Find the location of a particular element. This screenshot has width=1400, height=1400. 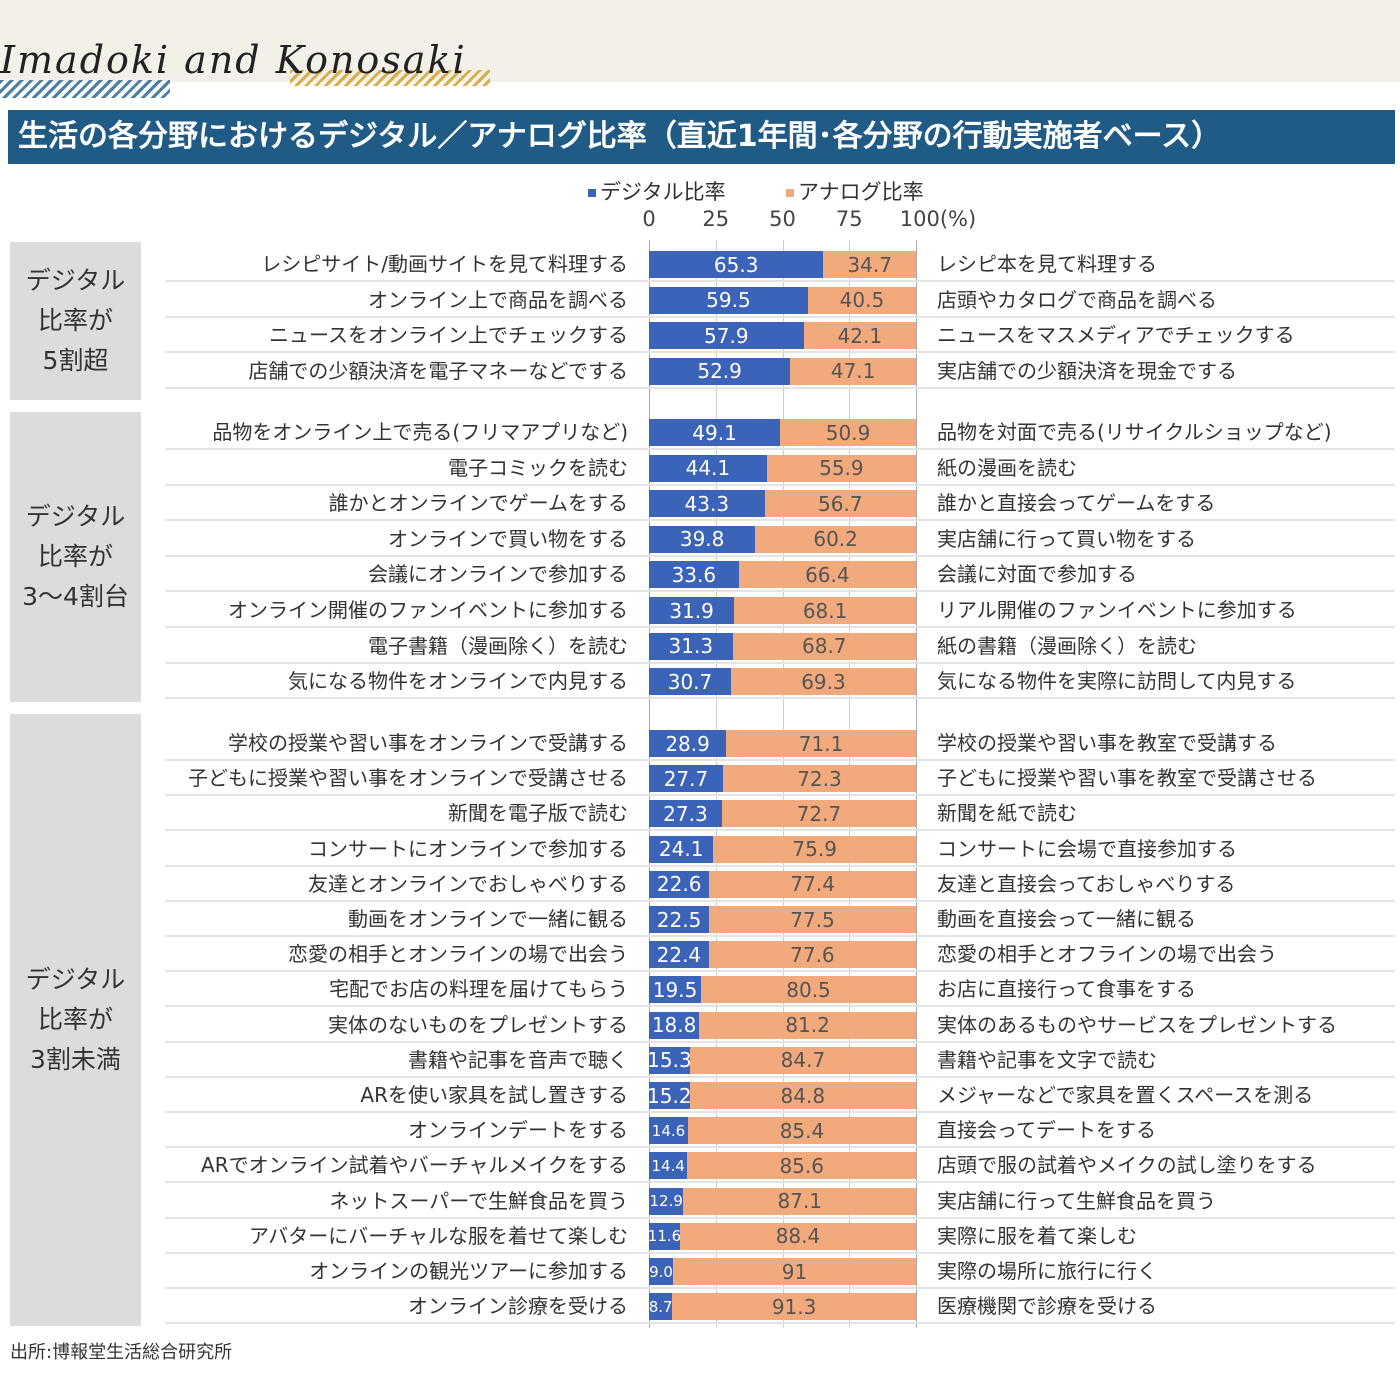

analog-activity-label: 実体のあるものやサービスをプレゼントする is located at coordinates (1137, 1024).